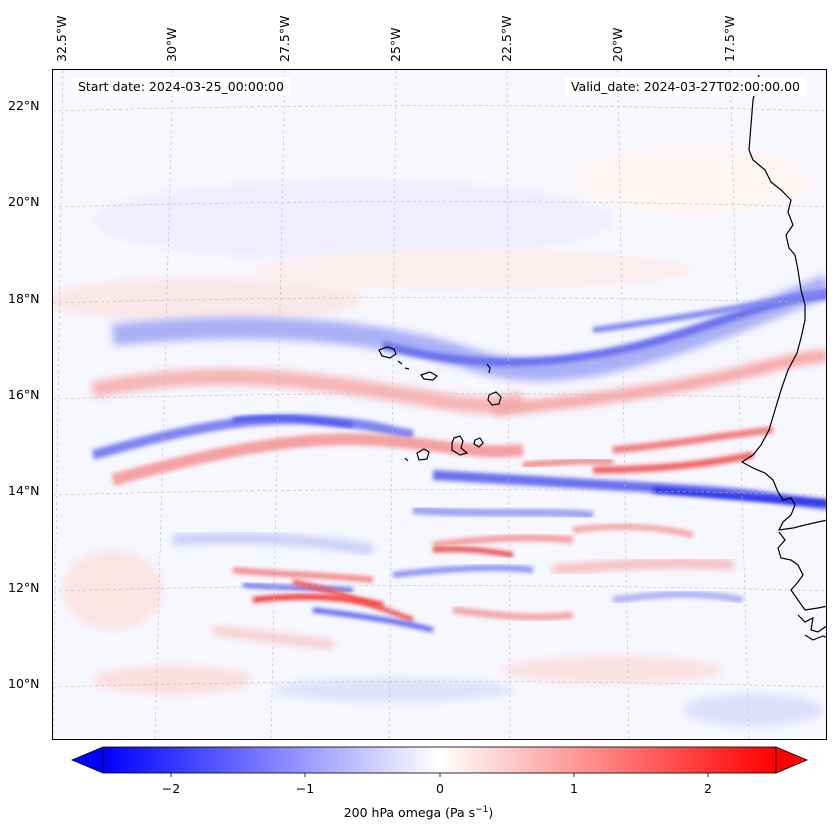  Describe the element at coordinates (506, 38) in the screenshot. I see `lon-label-22-5w: 22.5°W` at that location.